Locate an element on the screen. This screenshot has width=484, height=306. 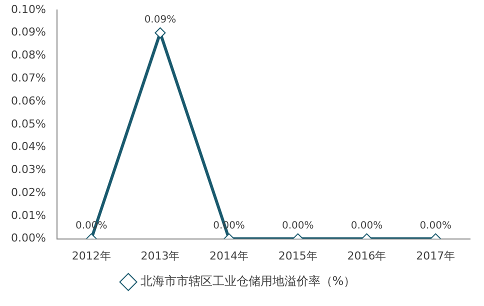
x-tick-label: 2012年 is located at coordinates (91, 255).